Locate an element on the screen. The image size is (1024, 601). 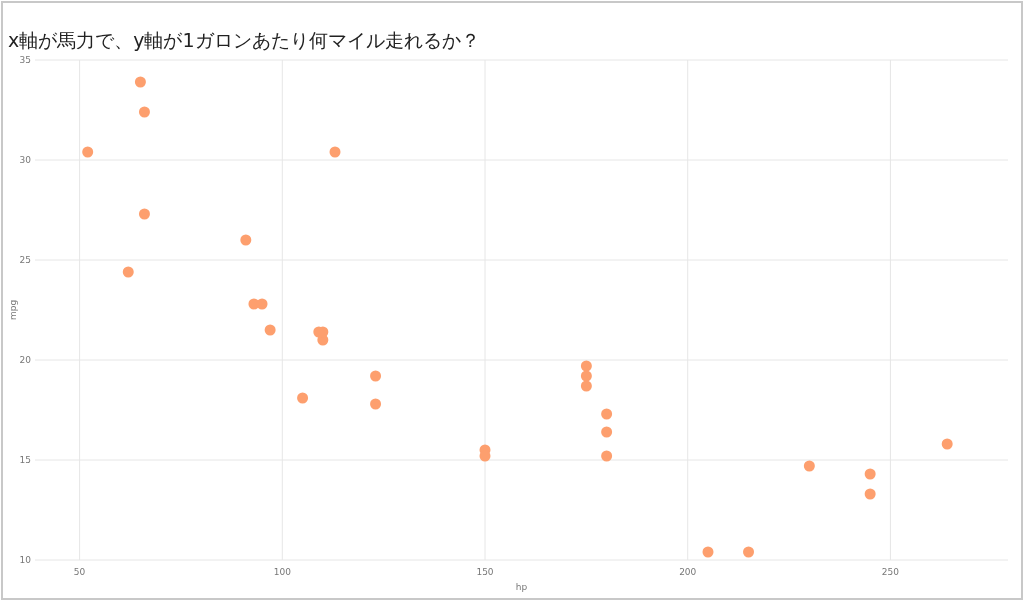
y-tick-label: 20 is located at coordinates (25, 360).